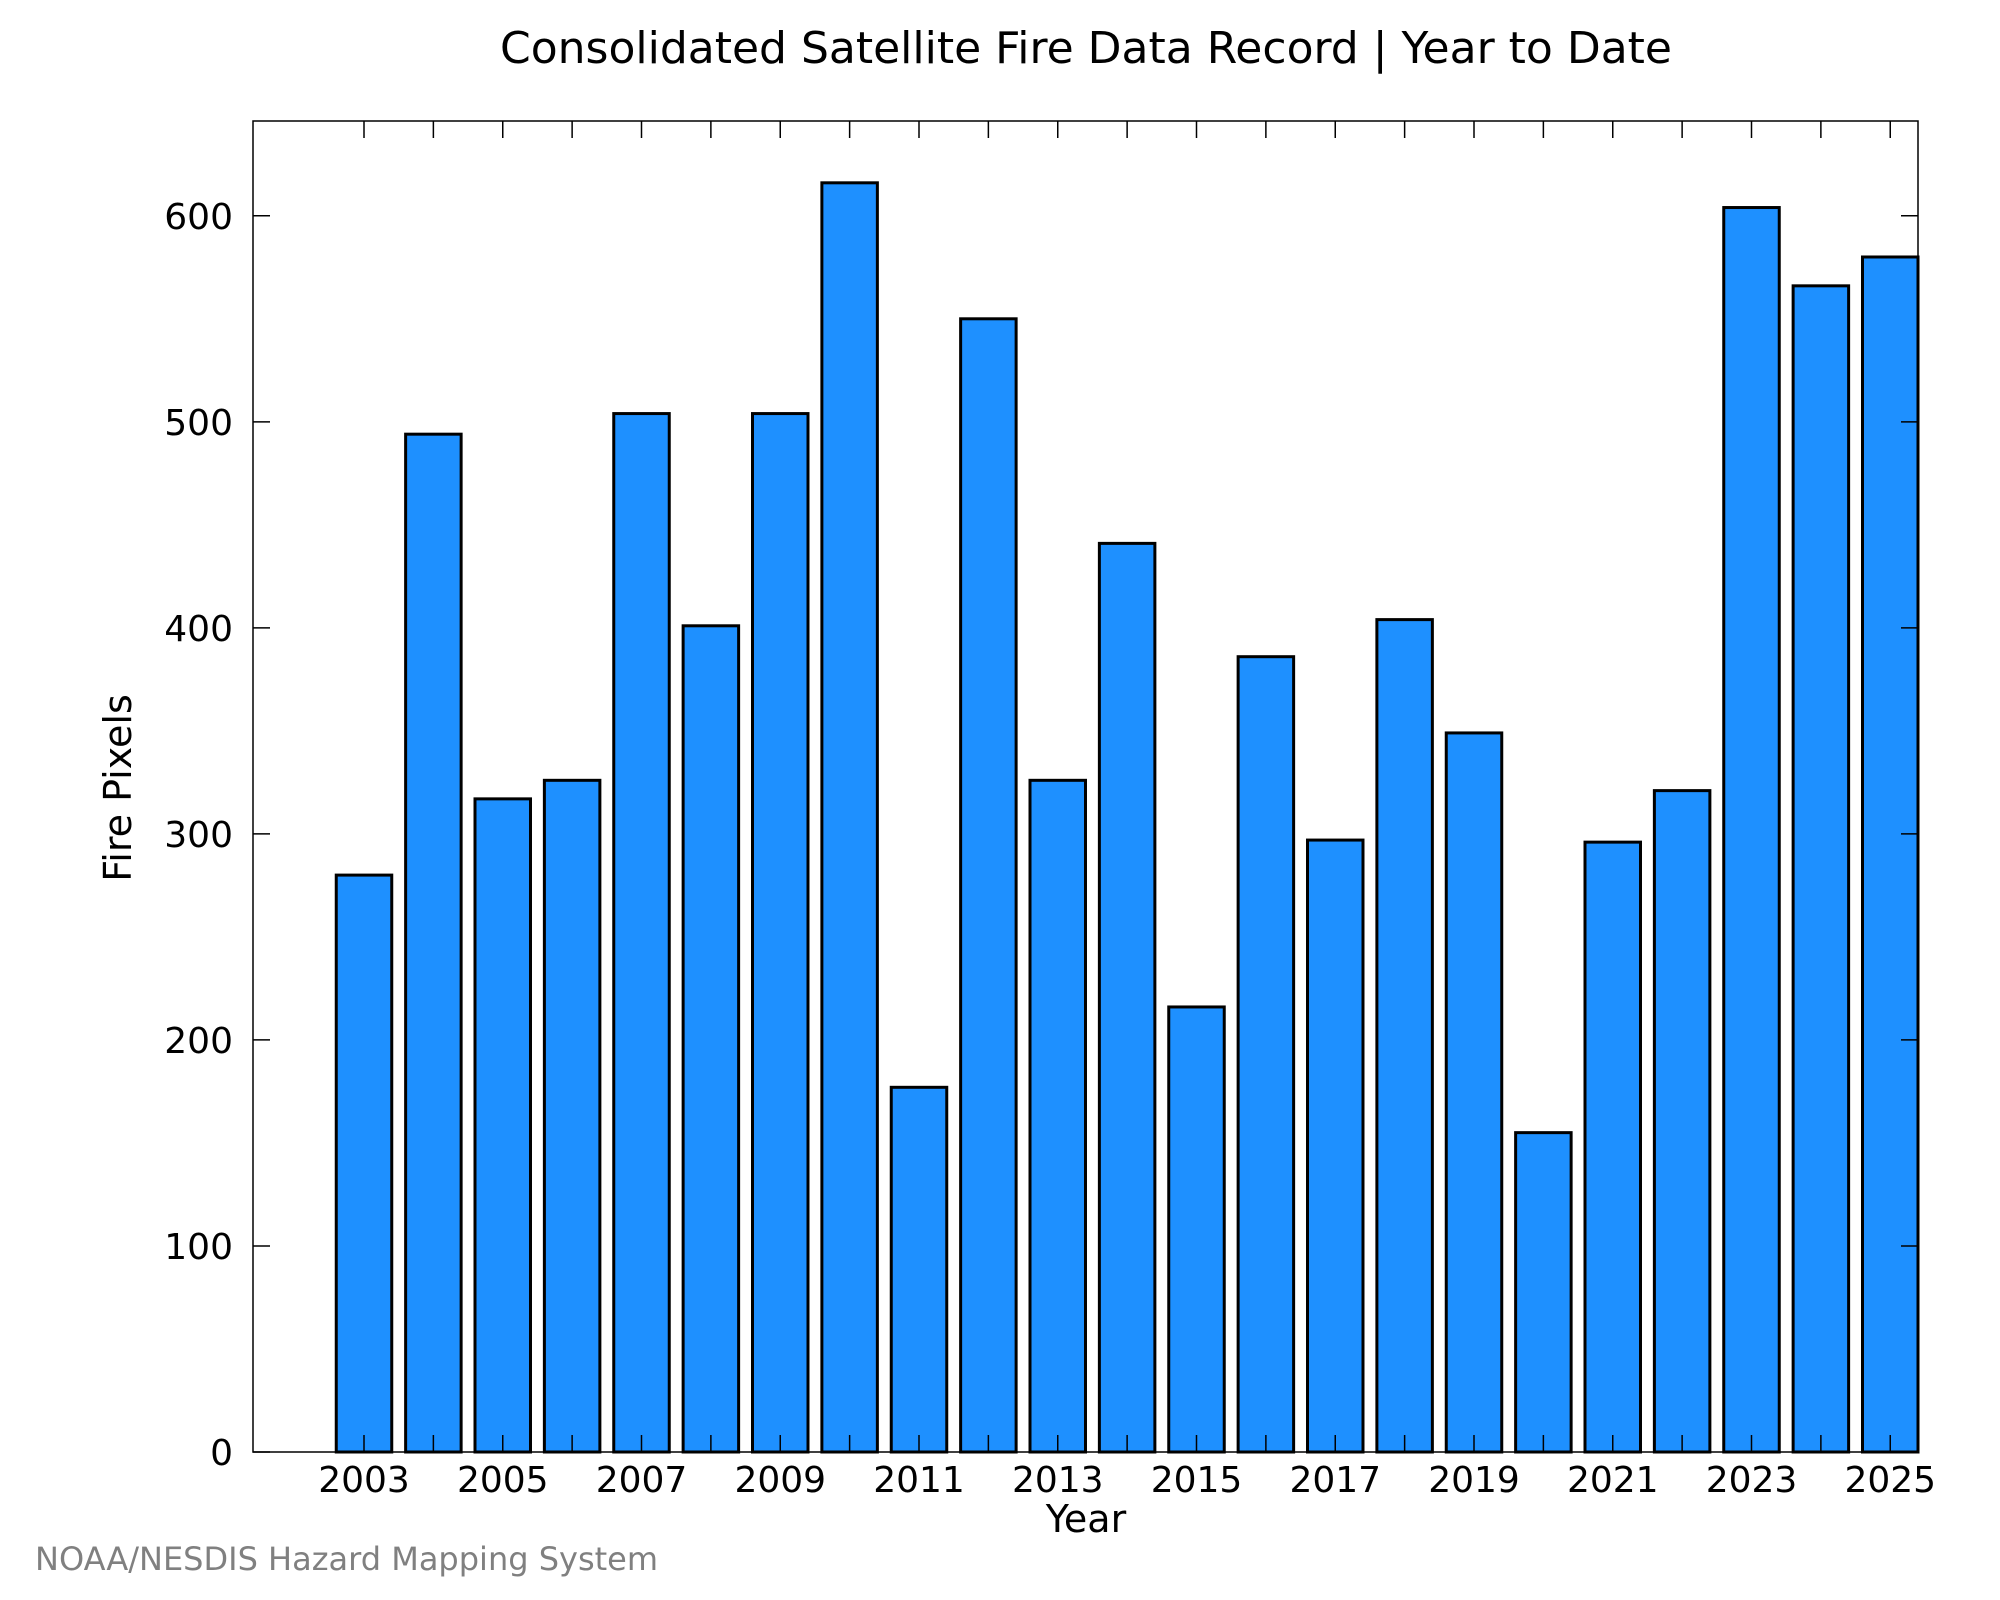 Image resolution: width=2000 pixels, height=1600 pixels. Describe the element at coordinates (118, 788) in the screenshot. I see `y-axis-label: Fire Pixels` at that location.